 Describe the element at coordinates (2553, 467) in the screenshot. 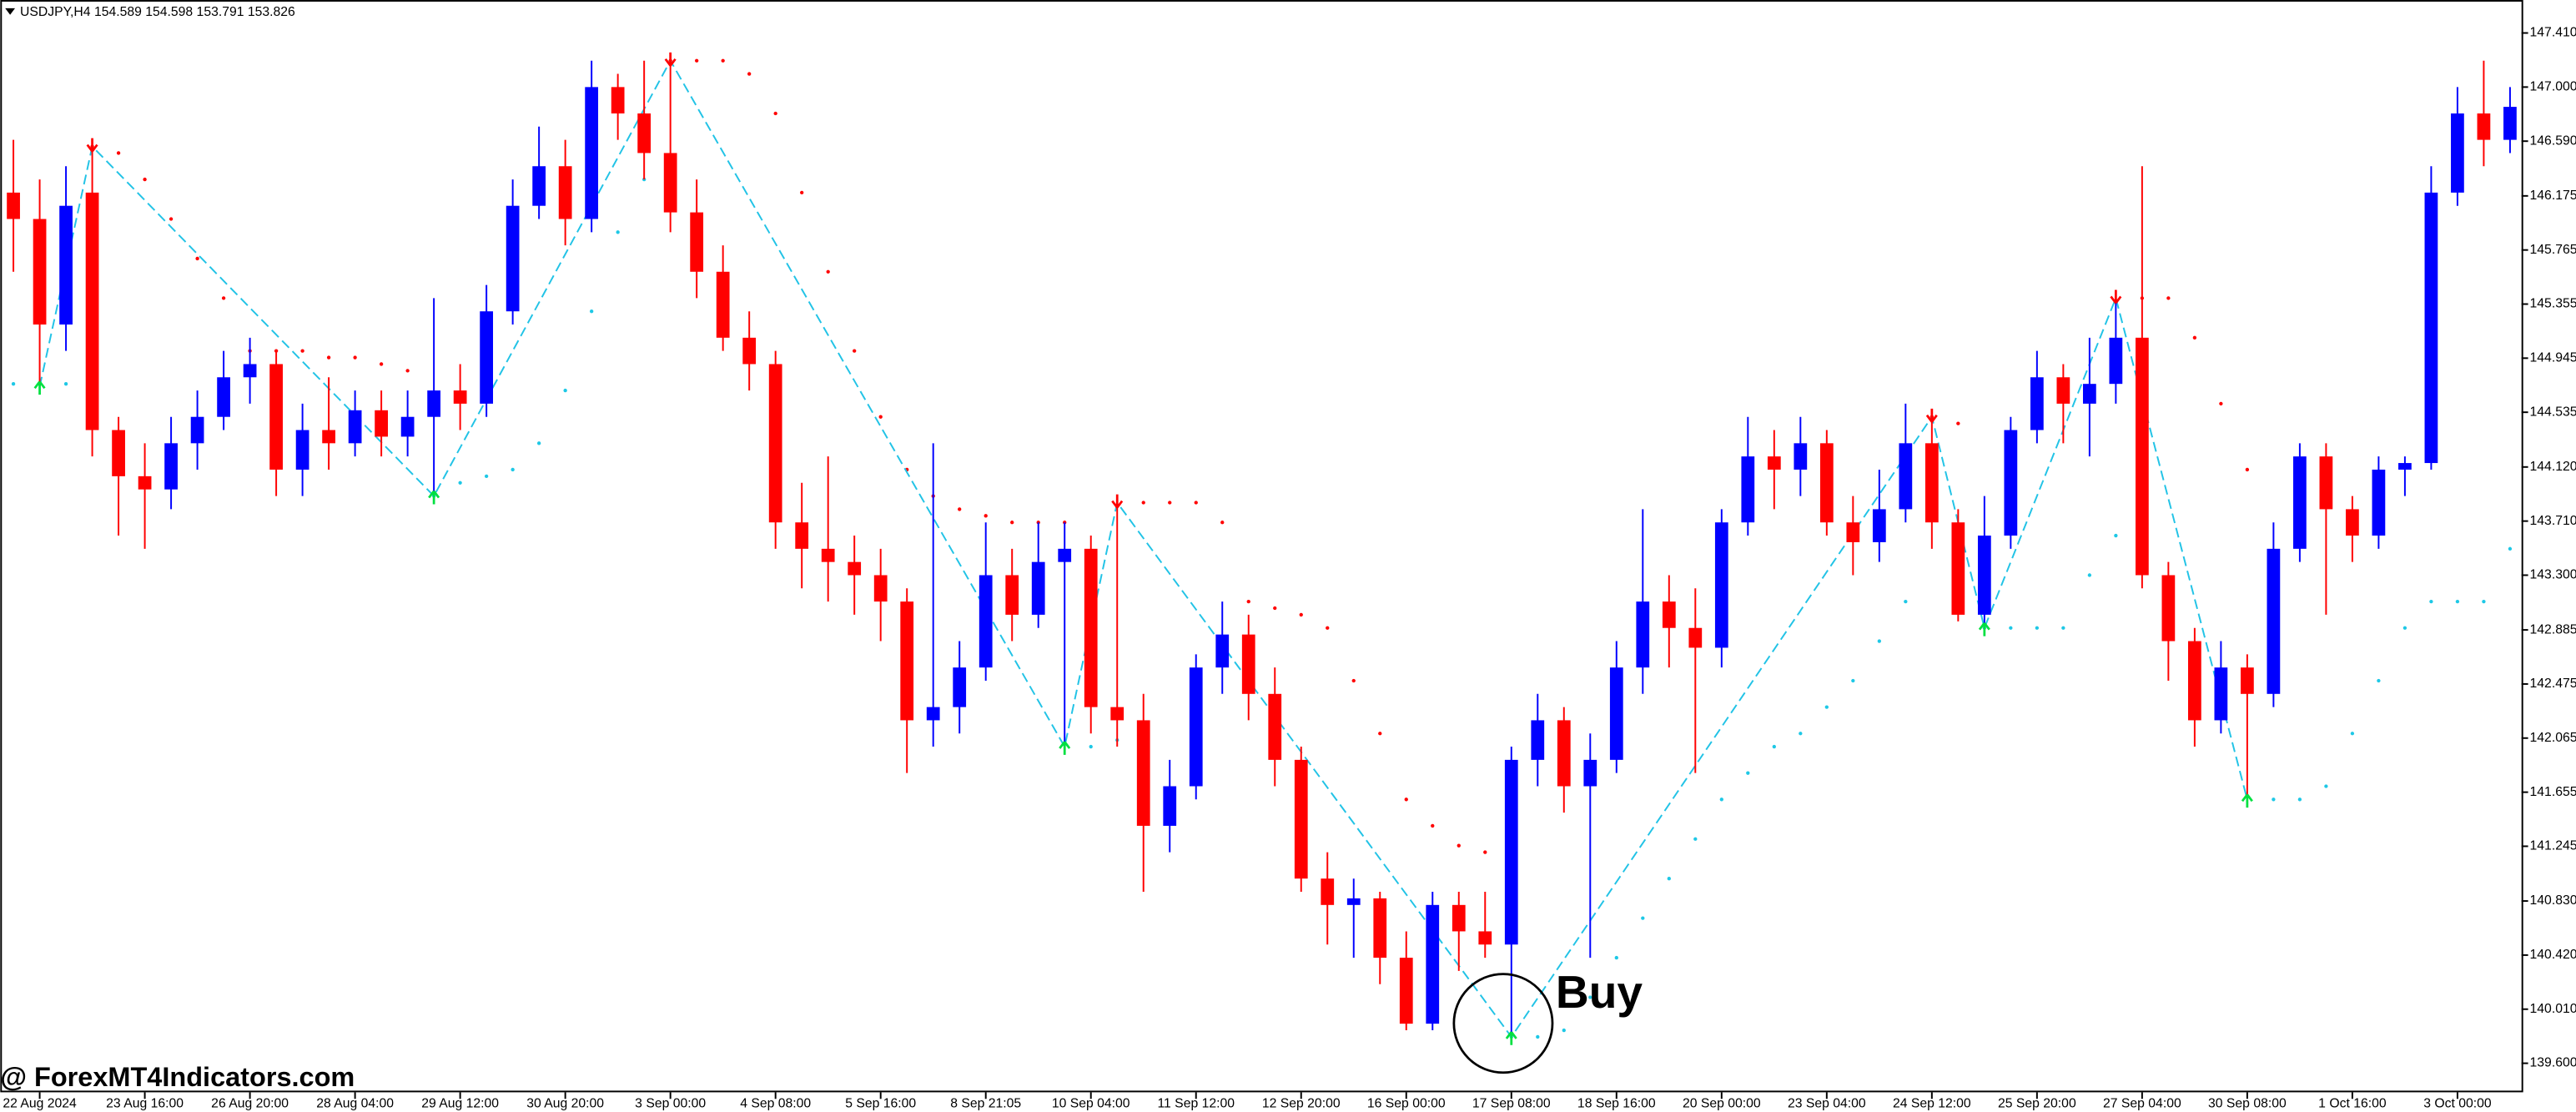

I see `y-tick-label: 144.120` at that location.